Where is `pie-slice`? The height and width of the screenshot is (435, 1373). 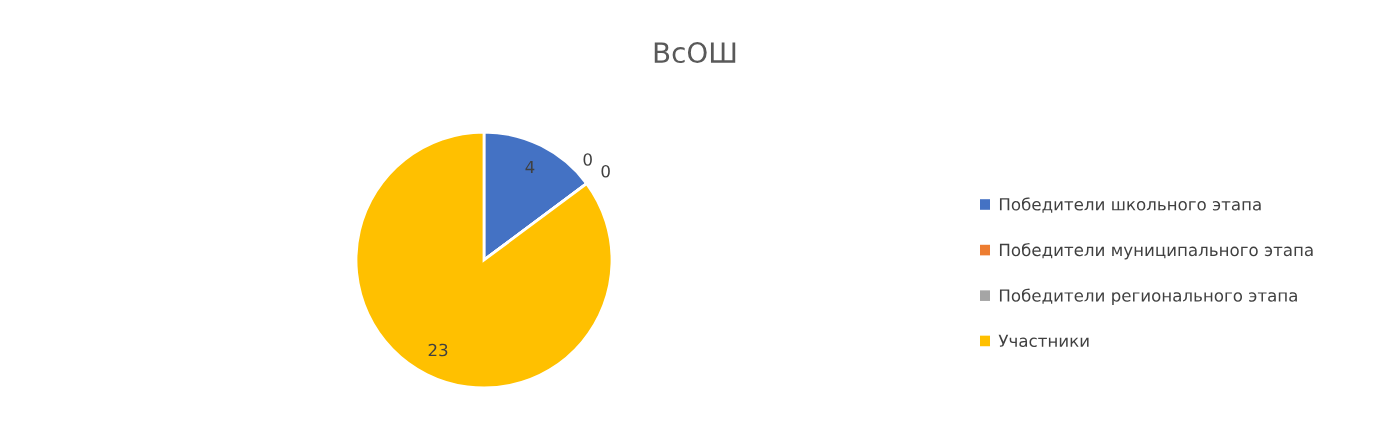
pie-slice is located at coordinates (484, 260).